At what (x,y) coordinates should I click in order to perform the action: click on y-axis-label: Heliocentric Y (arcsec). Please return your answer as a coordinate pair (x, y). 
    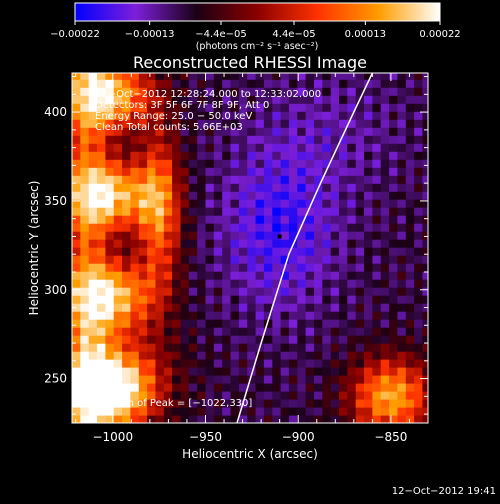
    Looking at the image, I should click on (34, 248).